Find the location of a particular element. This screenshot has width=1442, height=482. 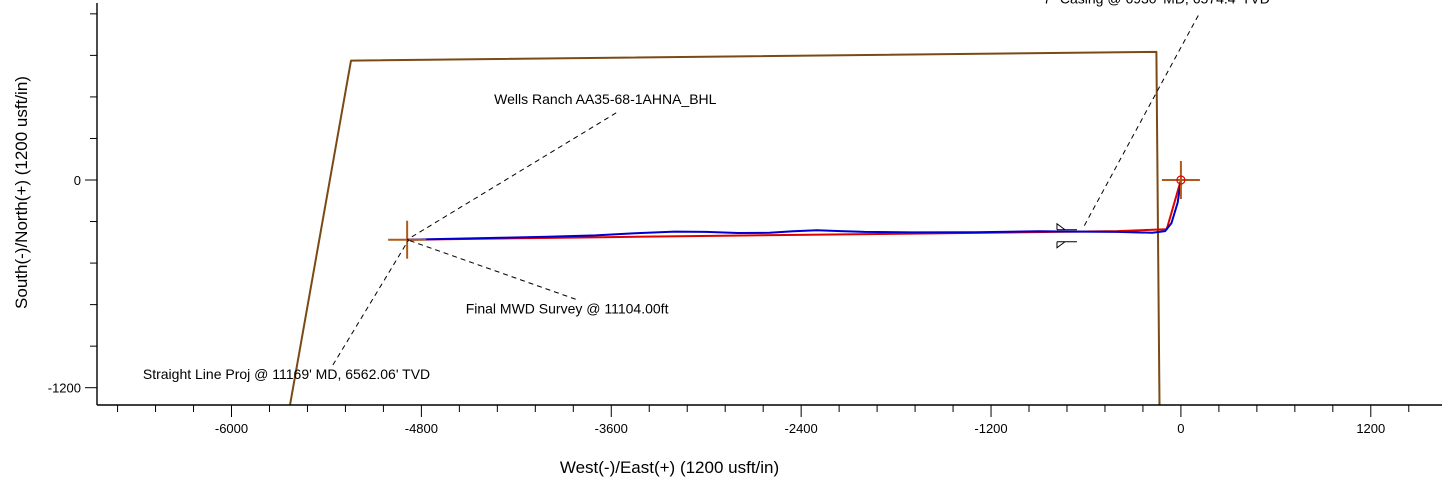

annotation-final-mwd-survey-leader is located at coordinates (491, 269).